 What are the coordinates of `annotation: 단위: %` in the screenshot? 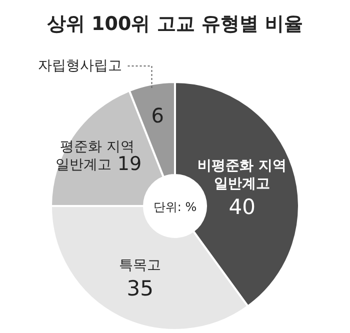 It's located at (175, 207).